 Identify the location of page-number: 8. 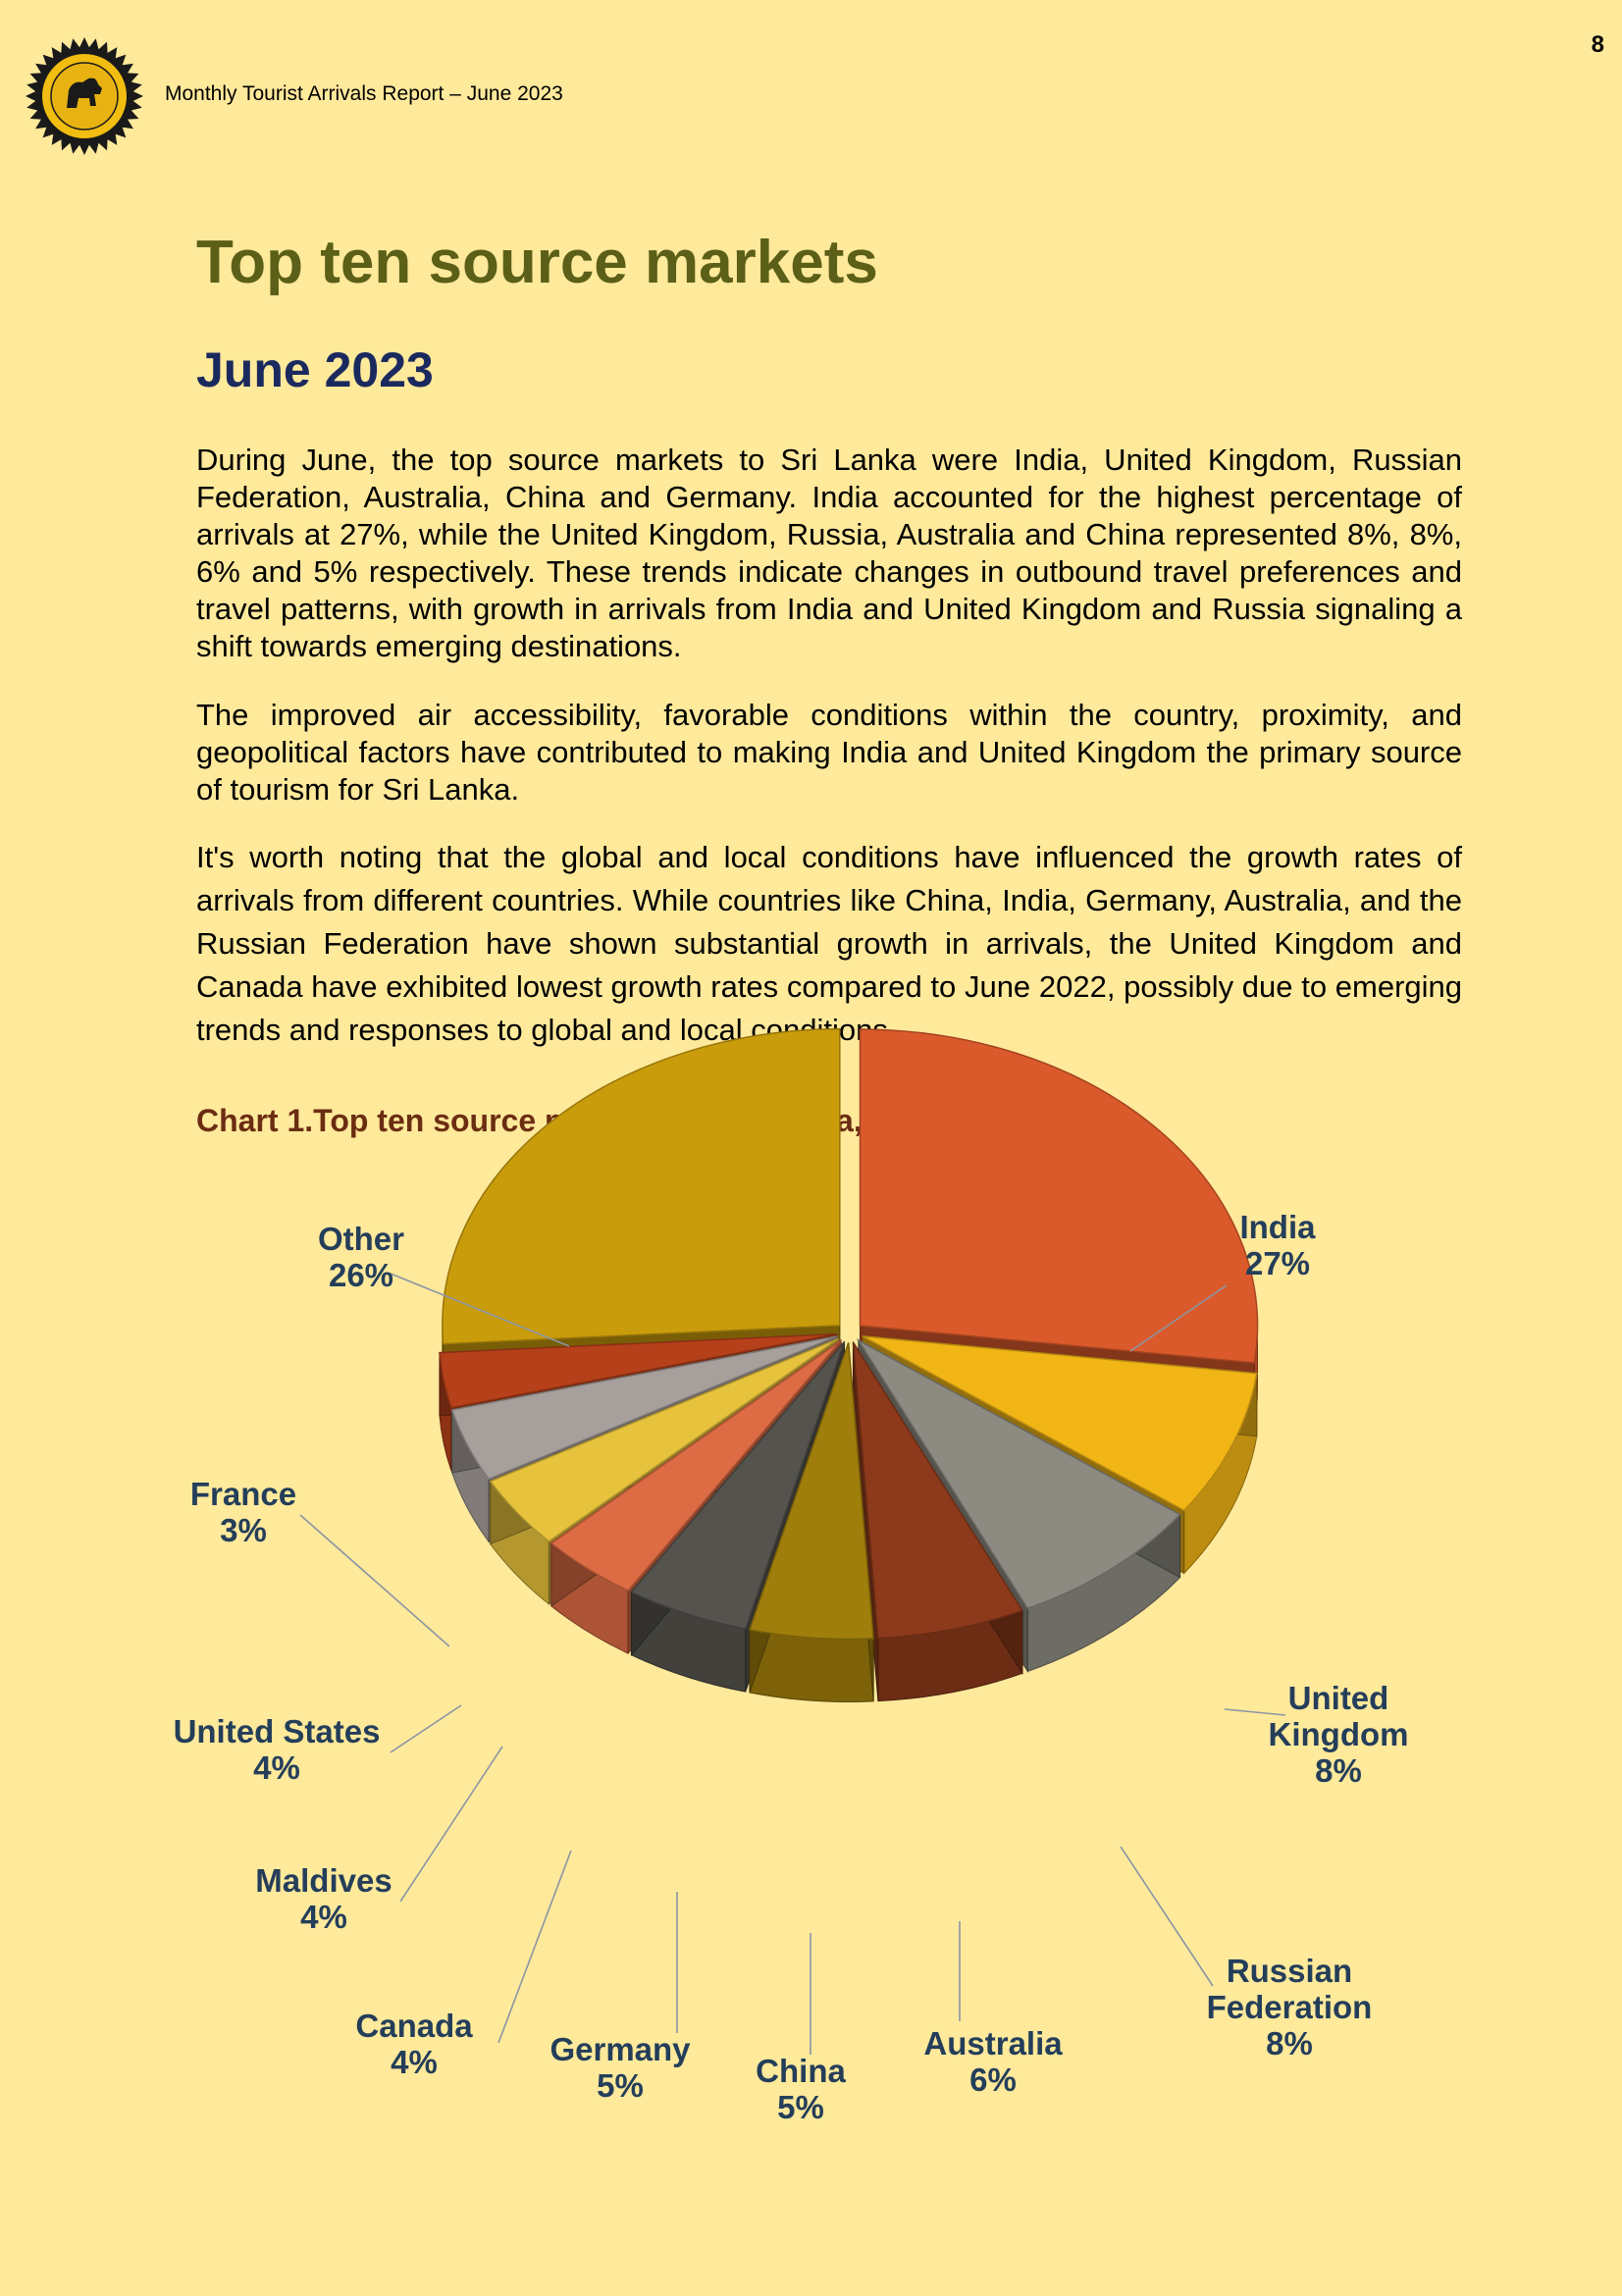
(1597, 44).